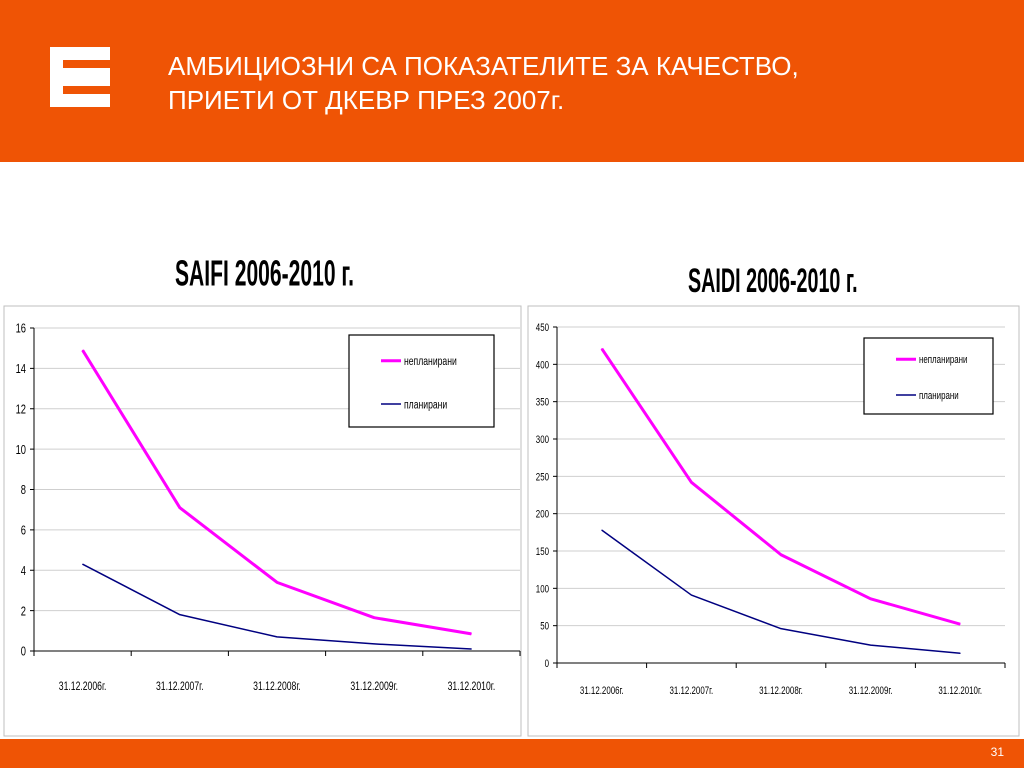  I want to click on cez-logo-icon, so click(80, 77).